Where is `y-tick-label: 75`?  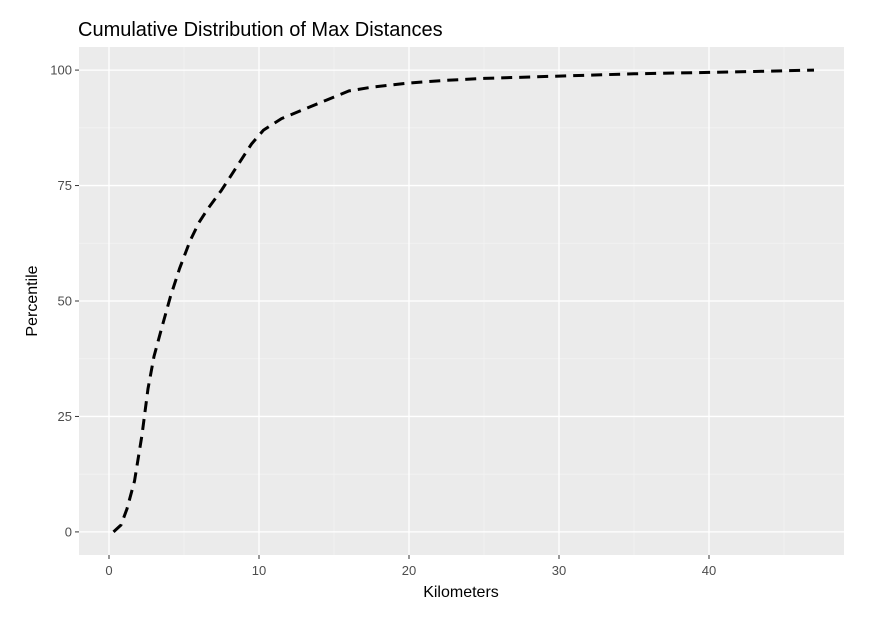 y-tick-label: 75 is located at coordinates (65, 185).